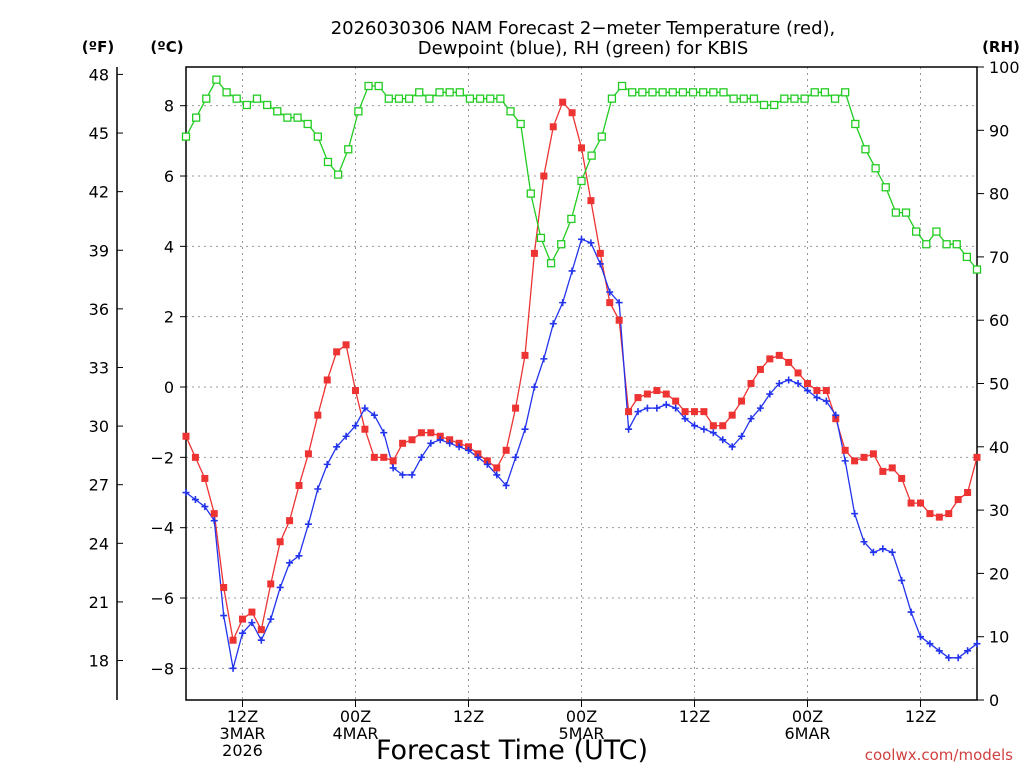  I want to click on x-tick-label: 3MAR, so click(242, 733).